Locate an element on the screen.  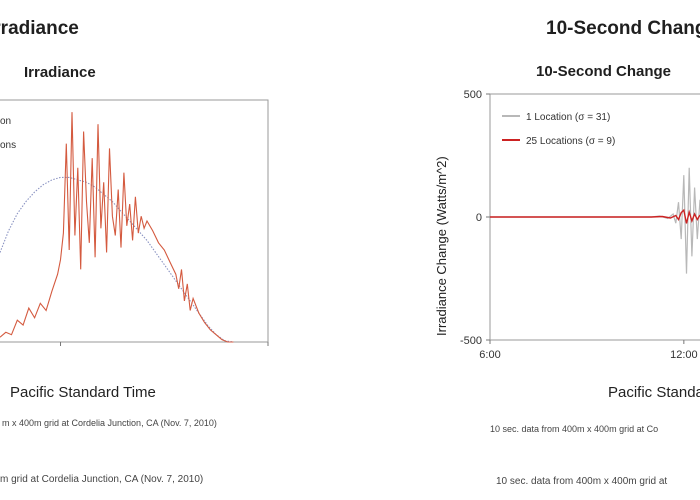
right-caption-1: 10 sec. data from 400m x 400m grid at Co is located at coordinates (574, 429).